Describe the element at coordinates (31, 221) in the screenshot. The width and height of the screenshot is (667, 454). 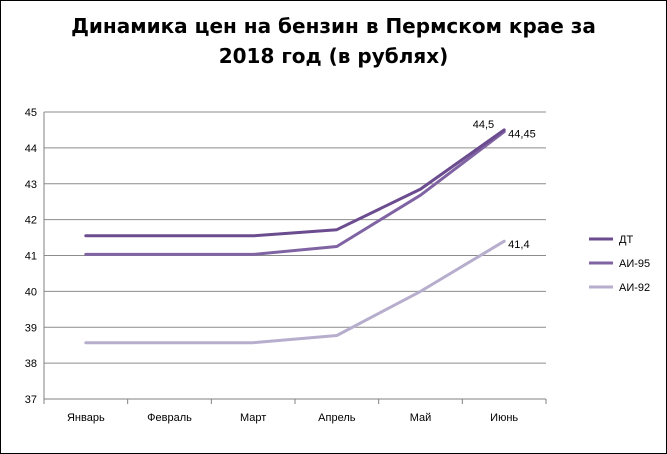
I see `y-tick-label: 42` at that location.